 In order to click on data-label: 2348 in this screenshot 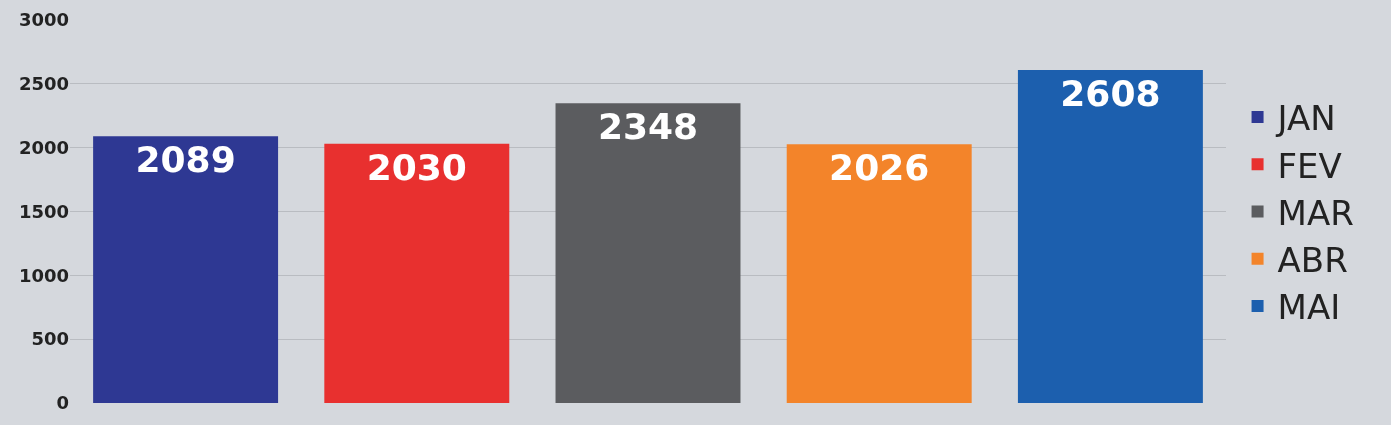, I will do `click(648, 127)`.